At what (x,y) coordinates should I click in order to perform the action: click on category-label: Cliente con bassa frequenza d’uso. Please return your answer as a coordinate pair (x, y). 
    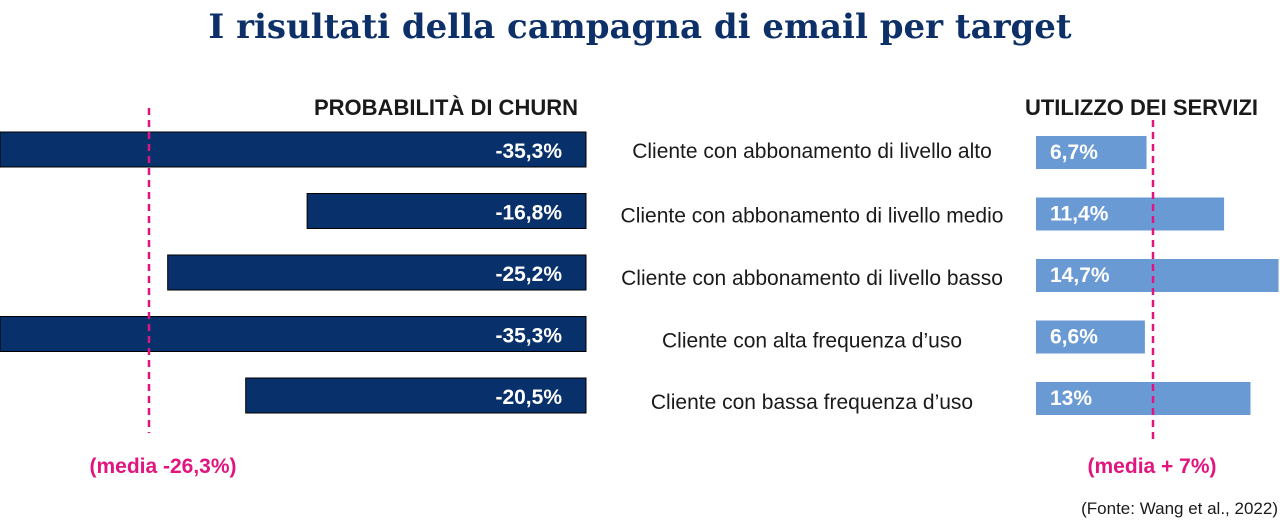
    Looking at the image, I should click on (812, 402).